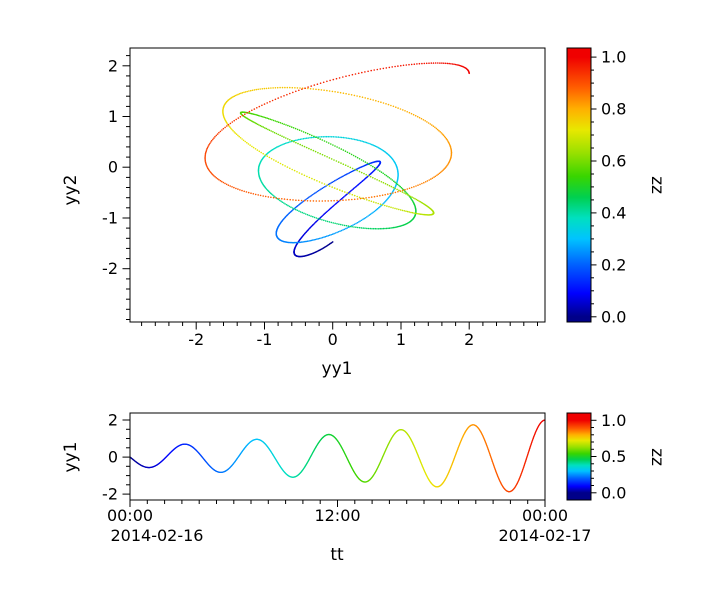 Image resolution: width=722 pixels, height=604 pixels. I want to click on phase-colorbar-title: zz, so click(657, 185).